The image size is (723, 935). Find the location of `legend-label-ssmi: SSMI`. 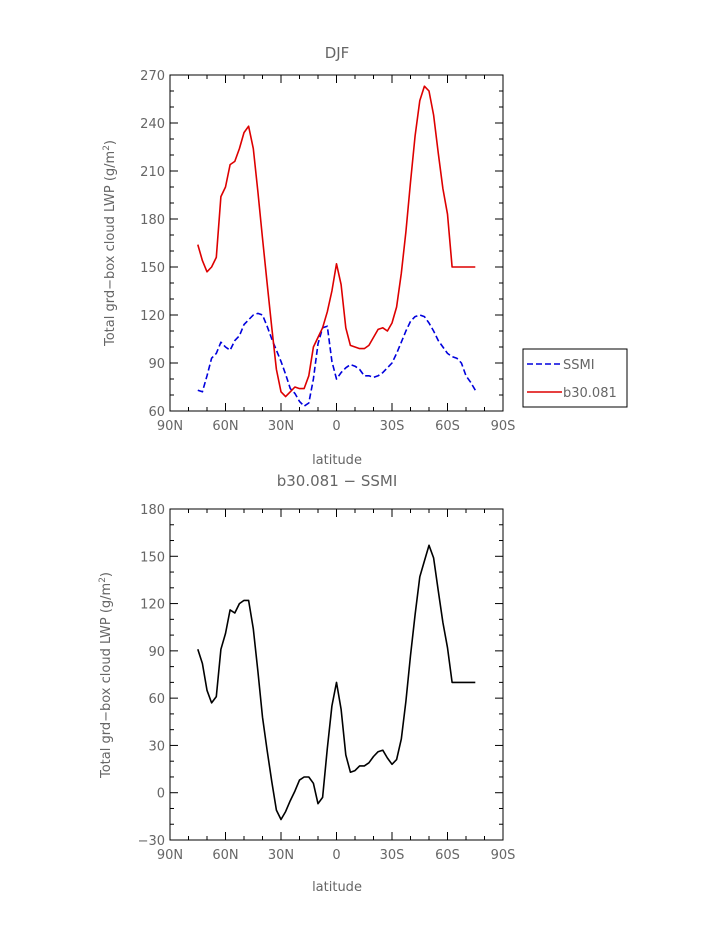

legend-label-ssmi: SSMI is located at coordinates (579, 365).